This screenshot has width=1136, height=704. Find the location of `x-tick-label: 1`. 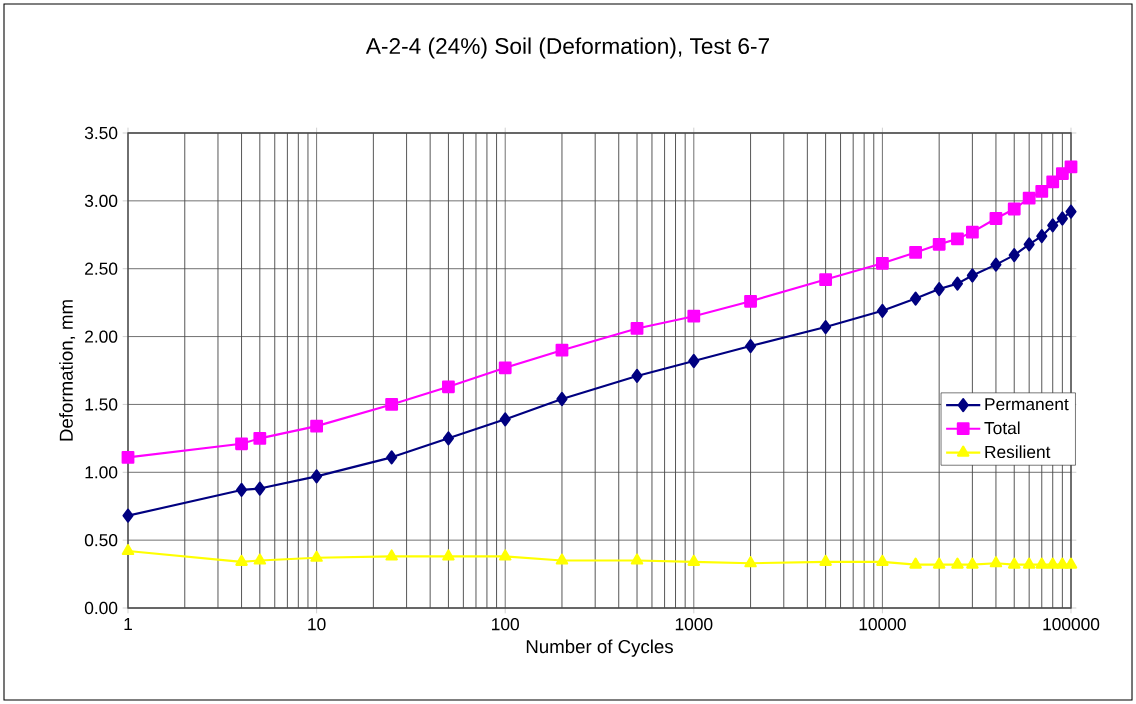

x-tick-label: 1 is located at coordinates (128, 624).